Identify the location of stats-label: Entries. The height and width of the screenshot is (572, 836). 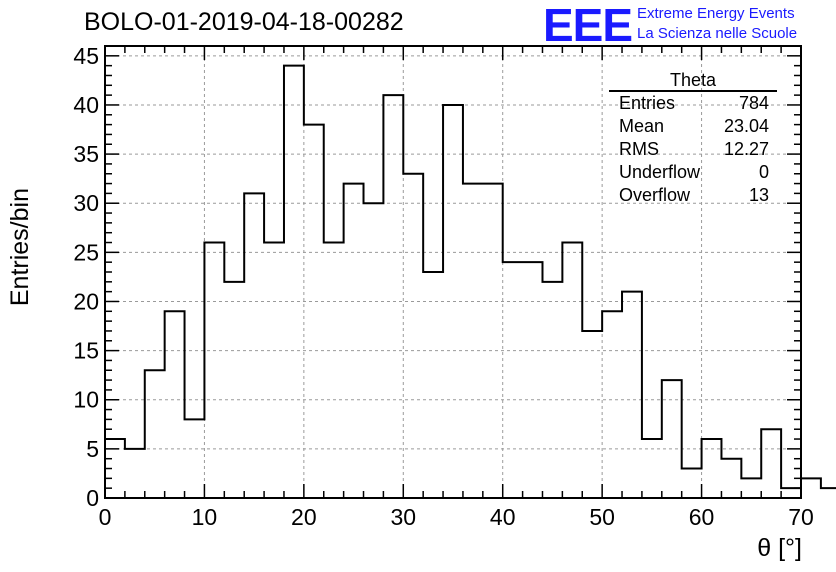
(647, 103).